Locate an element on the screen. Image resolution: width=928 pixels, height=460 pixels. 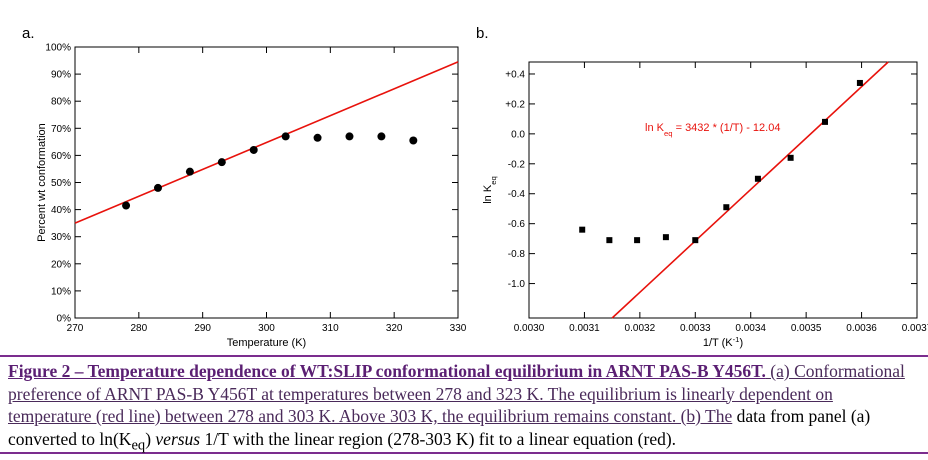
x-tick-label: 330 is located at coordinates (458, 328).